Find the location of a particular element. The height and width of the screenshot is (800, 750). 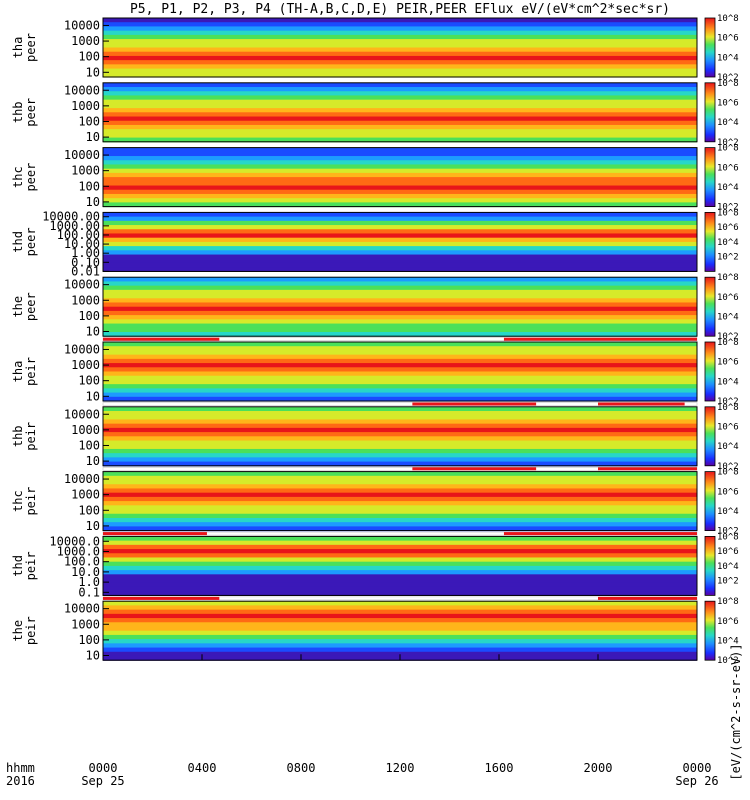

y-axis-label: the is located at coordinates (18, 631).